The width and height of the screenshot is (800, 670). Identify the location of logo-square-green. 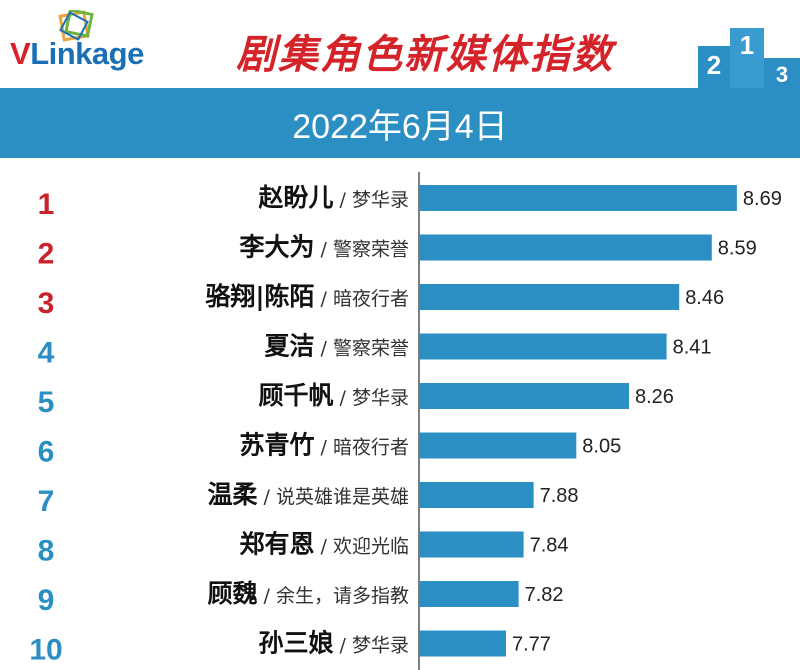
(79, 24).